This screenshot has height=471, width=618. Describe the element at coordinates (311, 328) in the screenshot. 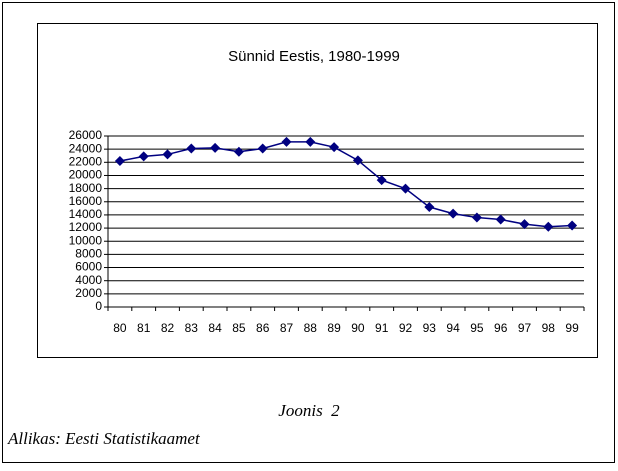

I see `x-tick-label: 88` at that location.